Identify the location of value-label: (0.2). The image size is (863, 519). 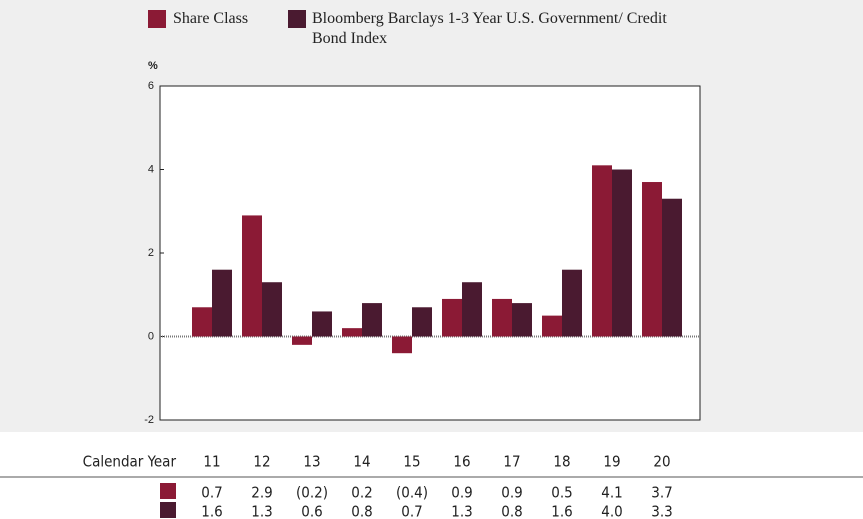
(312, 493).